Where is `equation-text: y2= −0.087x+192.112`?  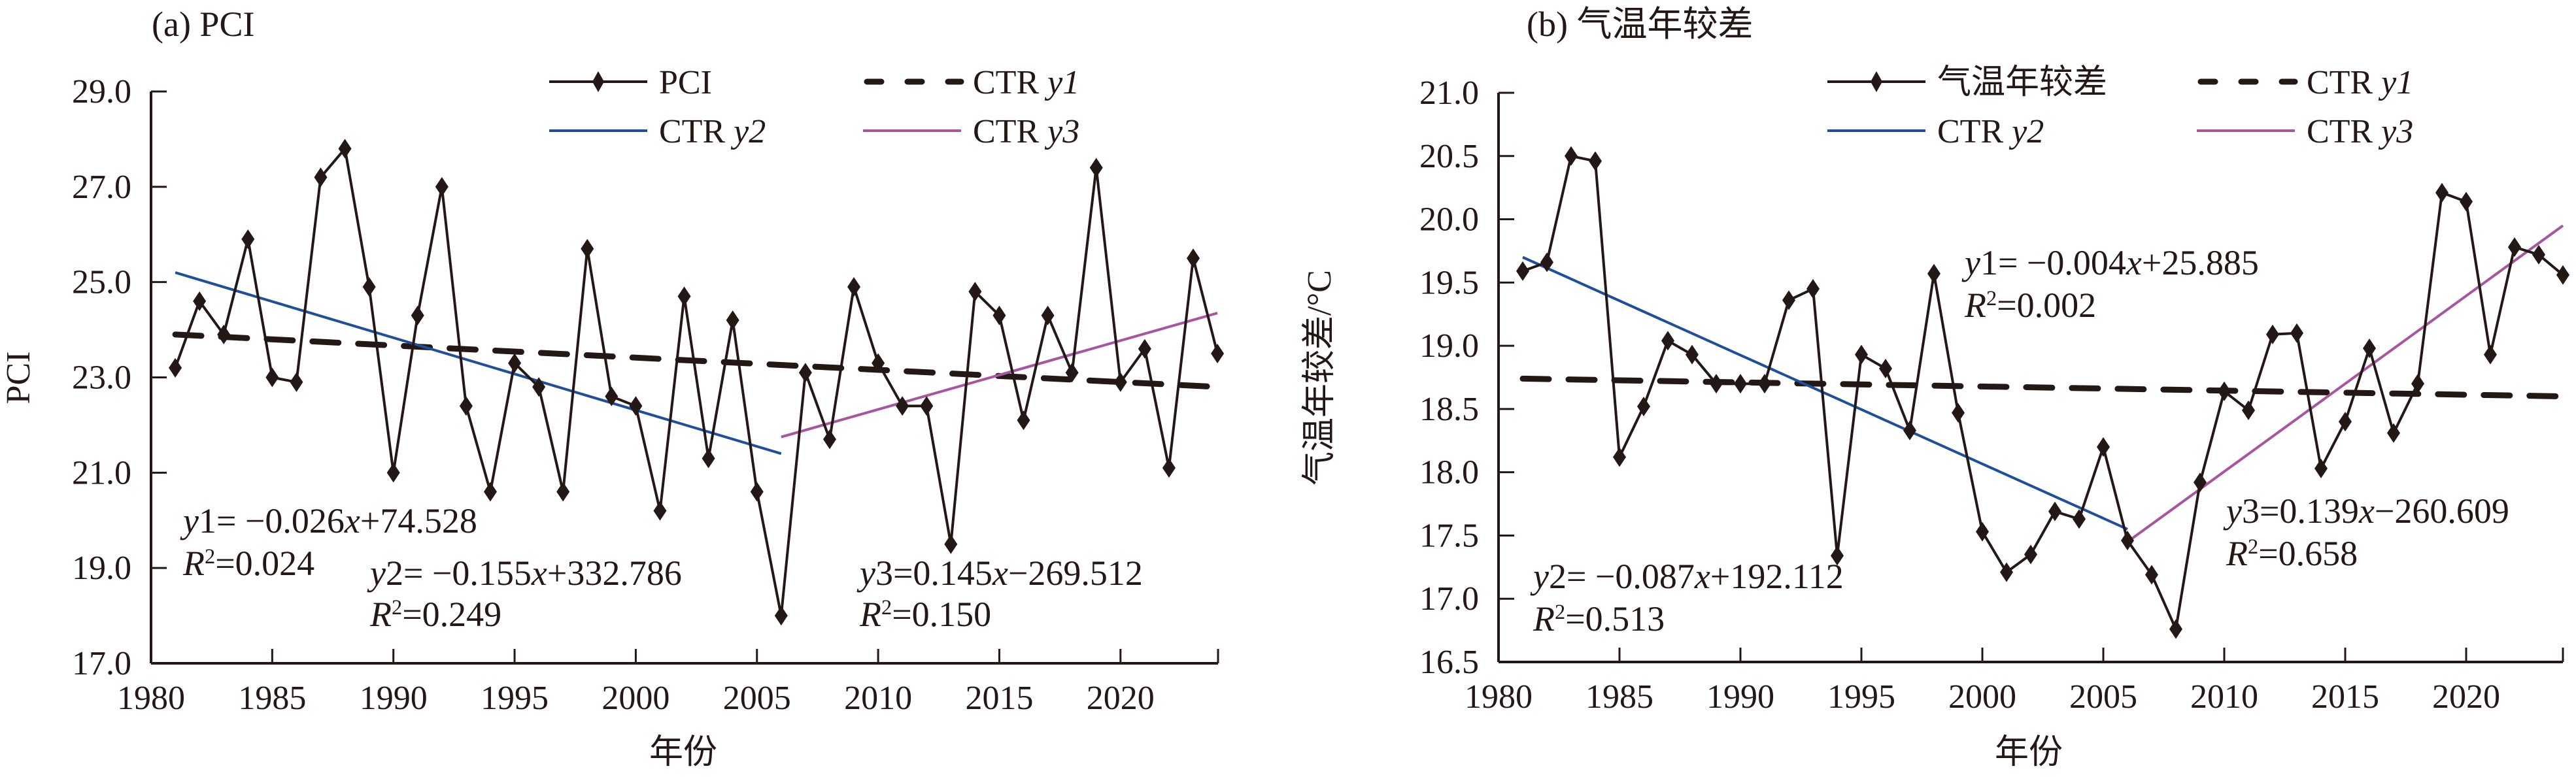 equation-text: y2= −0.087x+192.112 is located at coordinates (1687, 576).